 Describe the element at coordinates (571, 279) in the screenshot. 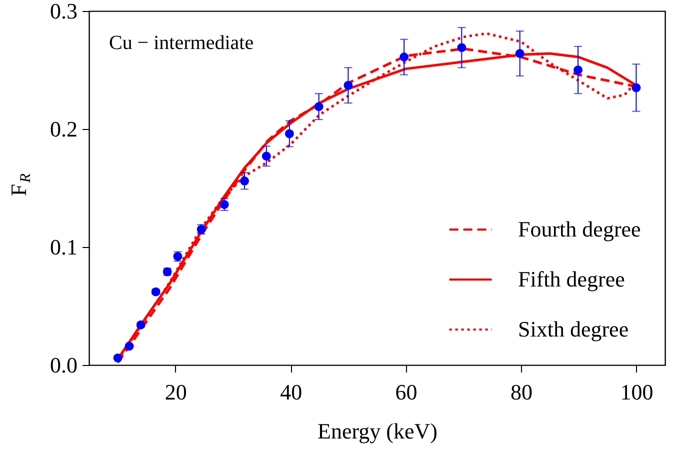

I see `legend-label: Fifth degree` at that location.